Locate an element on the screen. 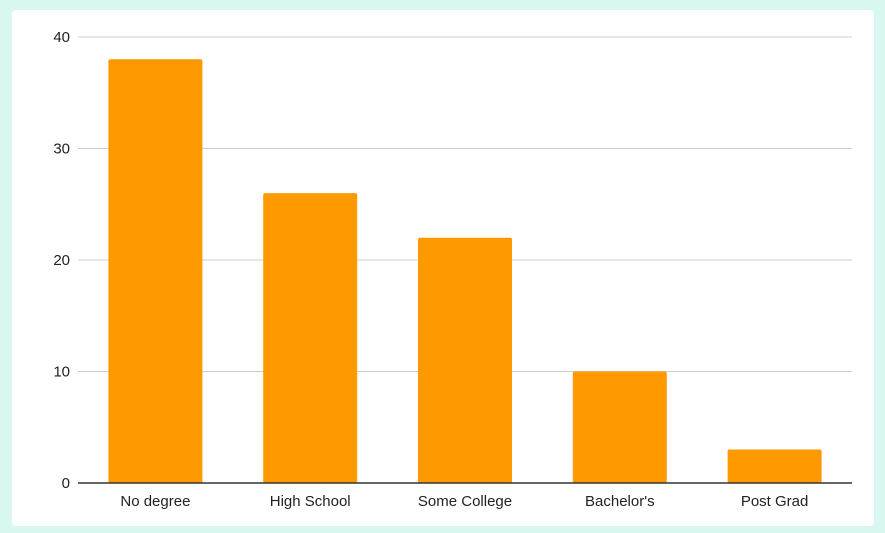 The image size is (885, 533). y-tick-label-40: 40 is located at coordinates (61, 37).